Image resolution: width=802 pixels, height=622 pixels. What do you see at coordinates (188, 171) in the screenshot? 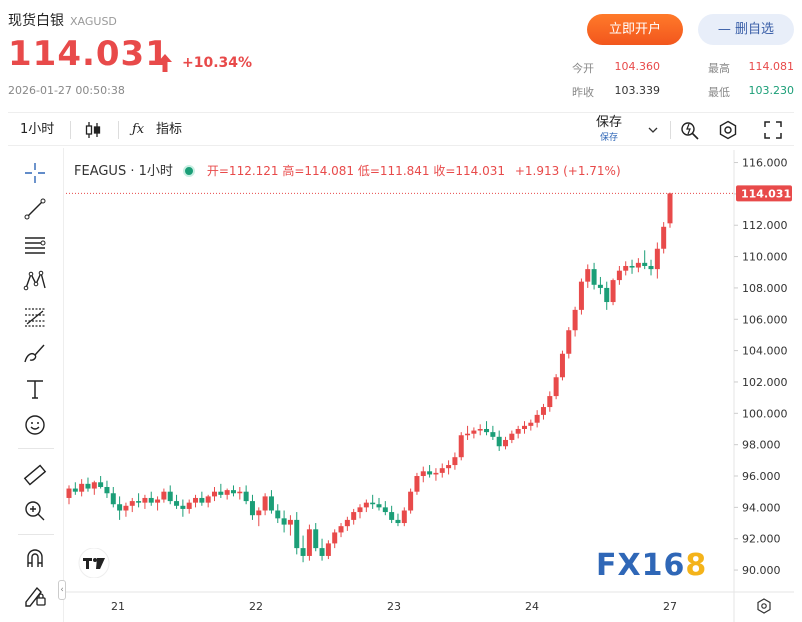
I see `market-status-dot` at bounding box center [188, 171].